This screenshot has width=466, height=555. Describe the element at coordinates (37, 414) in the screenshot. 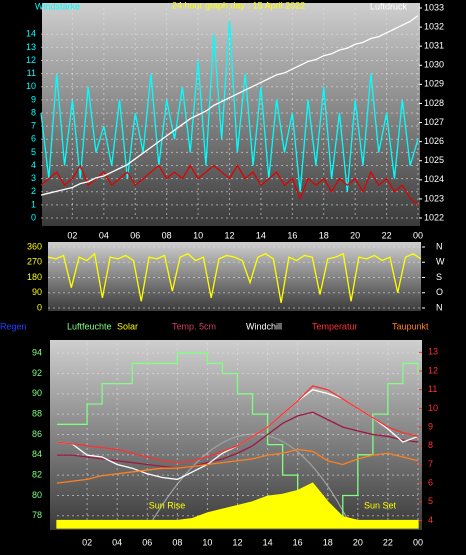

I see `y-tick-label: 88` at that location.